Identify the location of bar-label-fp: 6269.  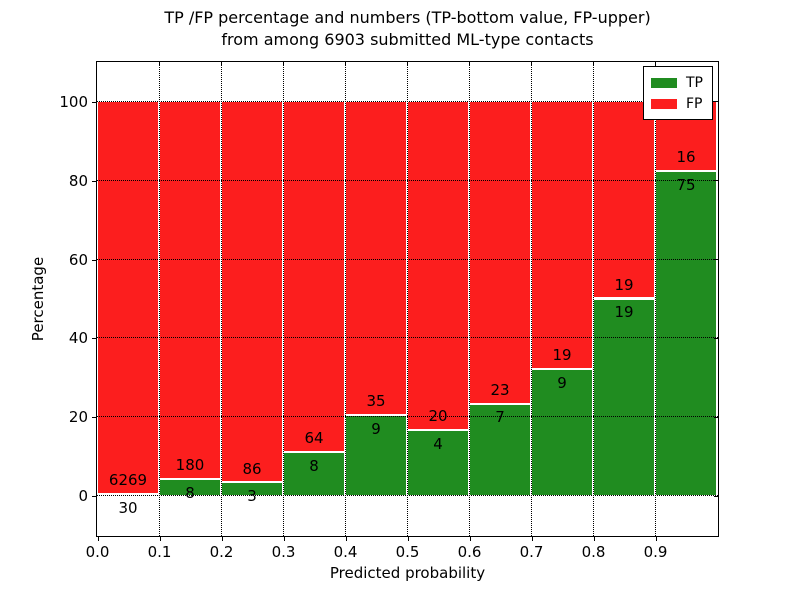
(128, 479).